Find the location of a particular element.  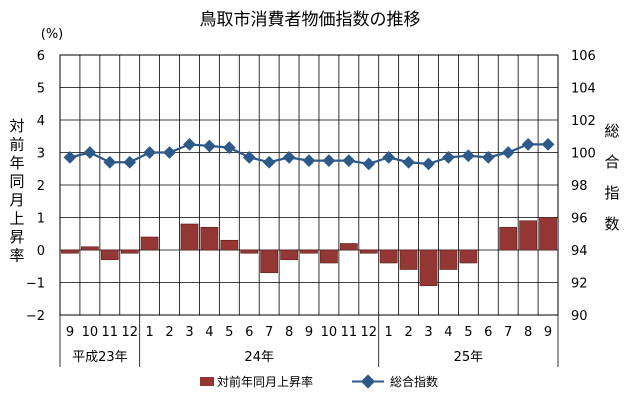

right-tick-label: 98 is located at coordinates (579, 186).